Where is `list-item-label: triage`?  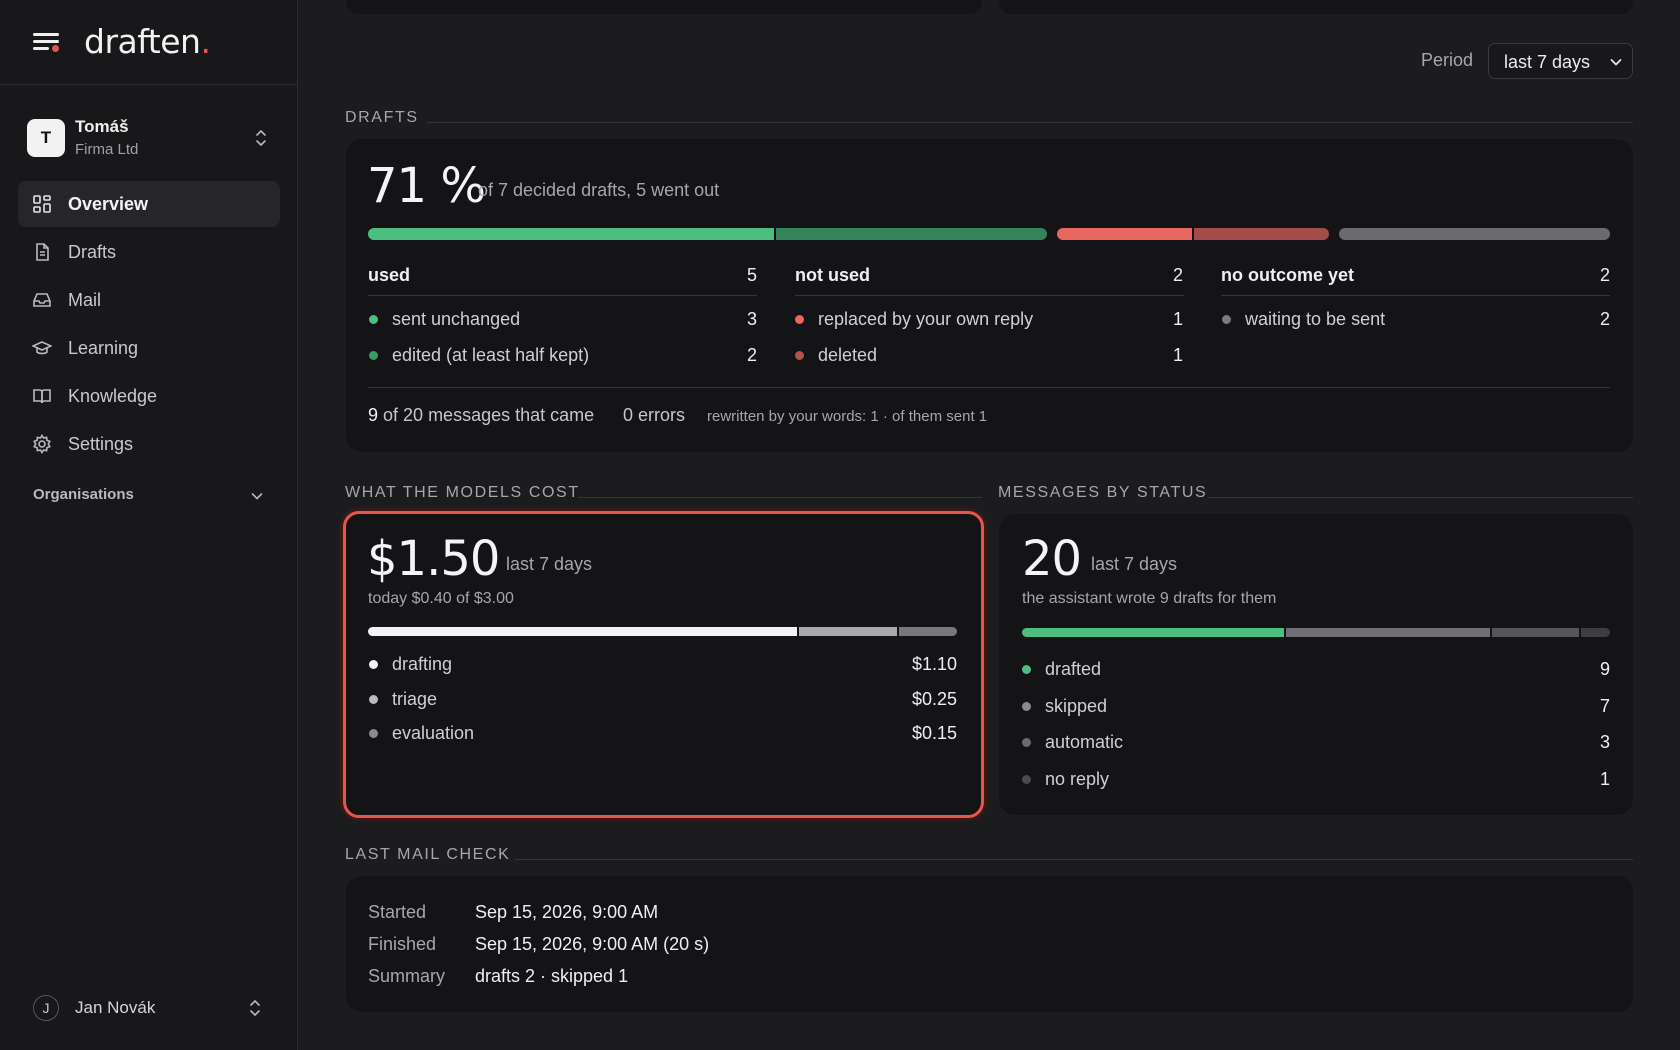 list-item-label: triage is located at coordinates (415, 699).